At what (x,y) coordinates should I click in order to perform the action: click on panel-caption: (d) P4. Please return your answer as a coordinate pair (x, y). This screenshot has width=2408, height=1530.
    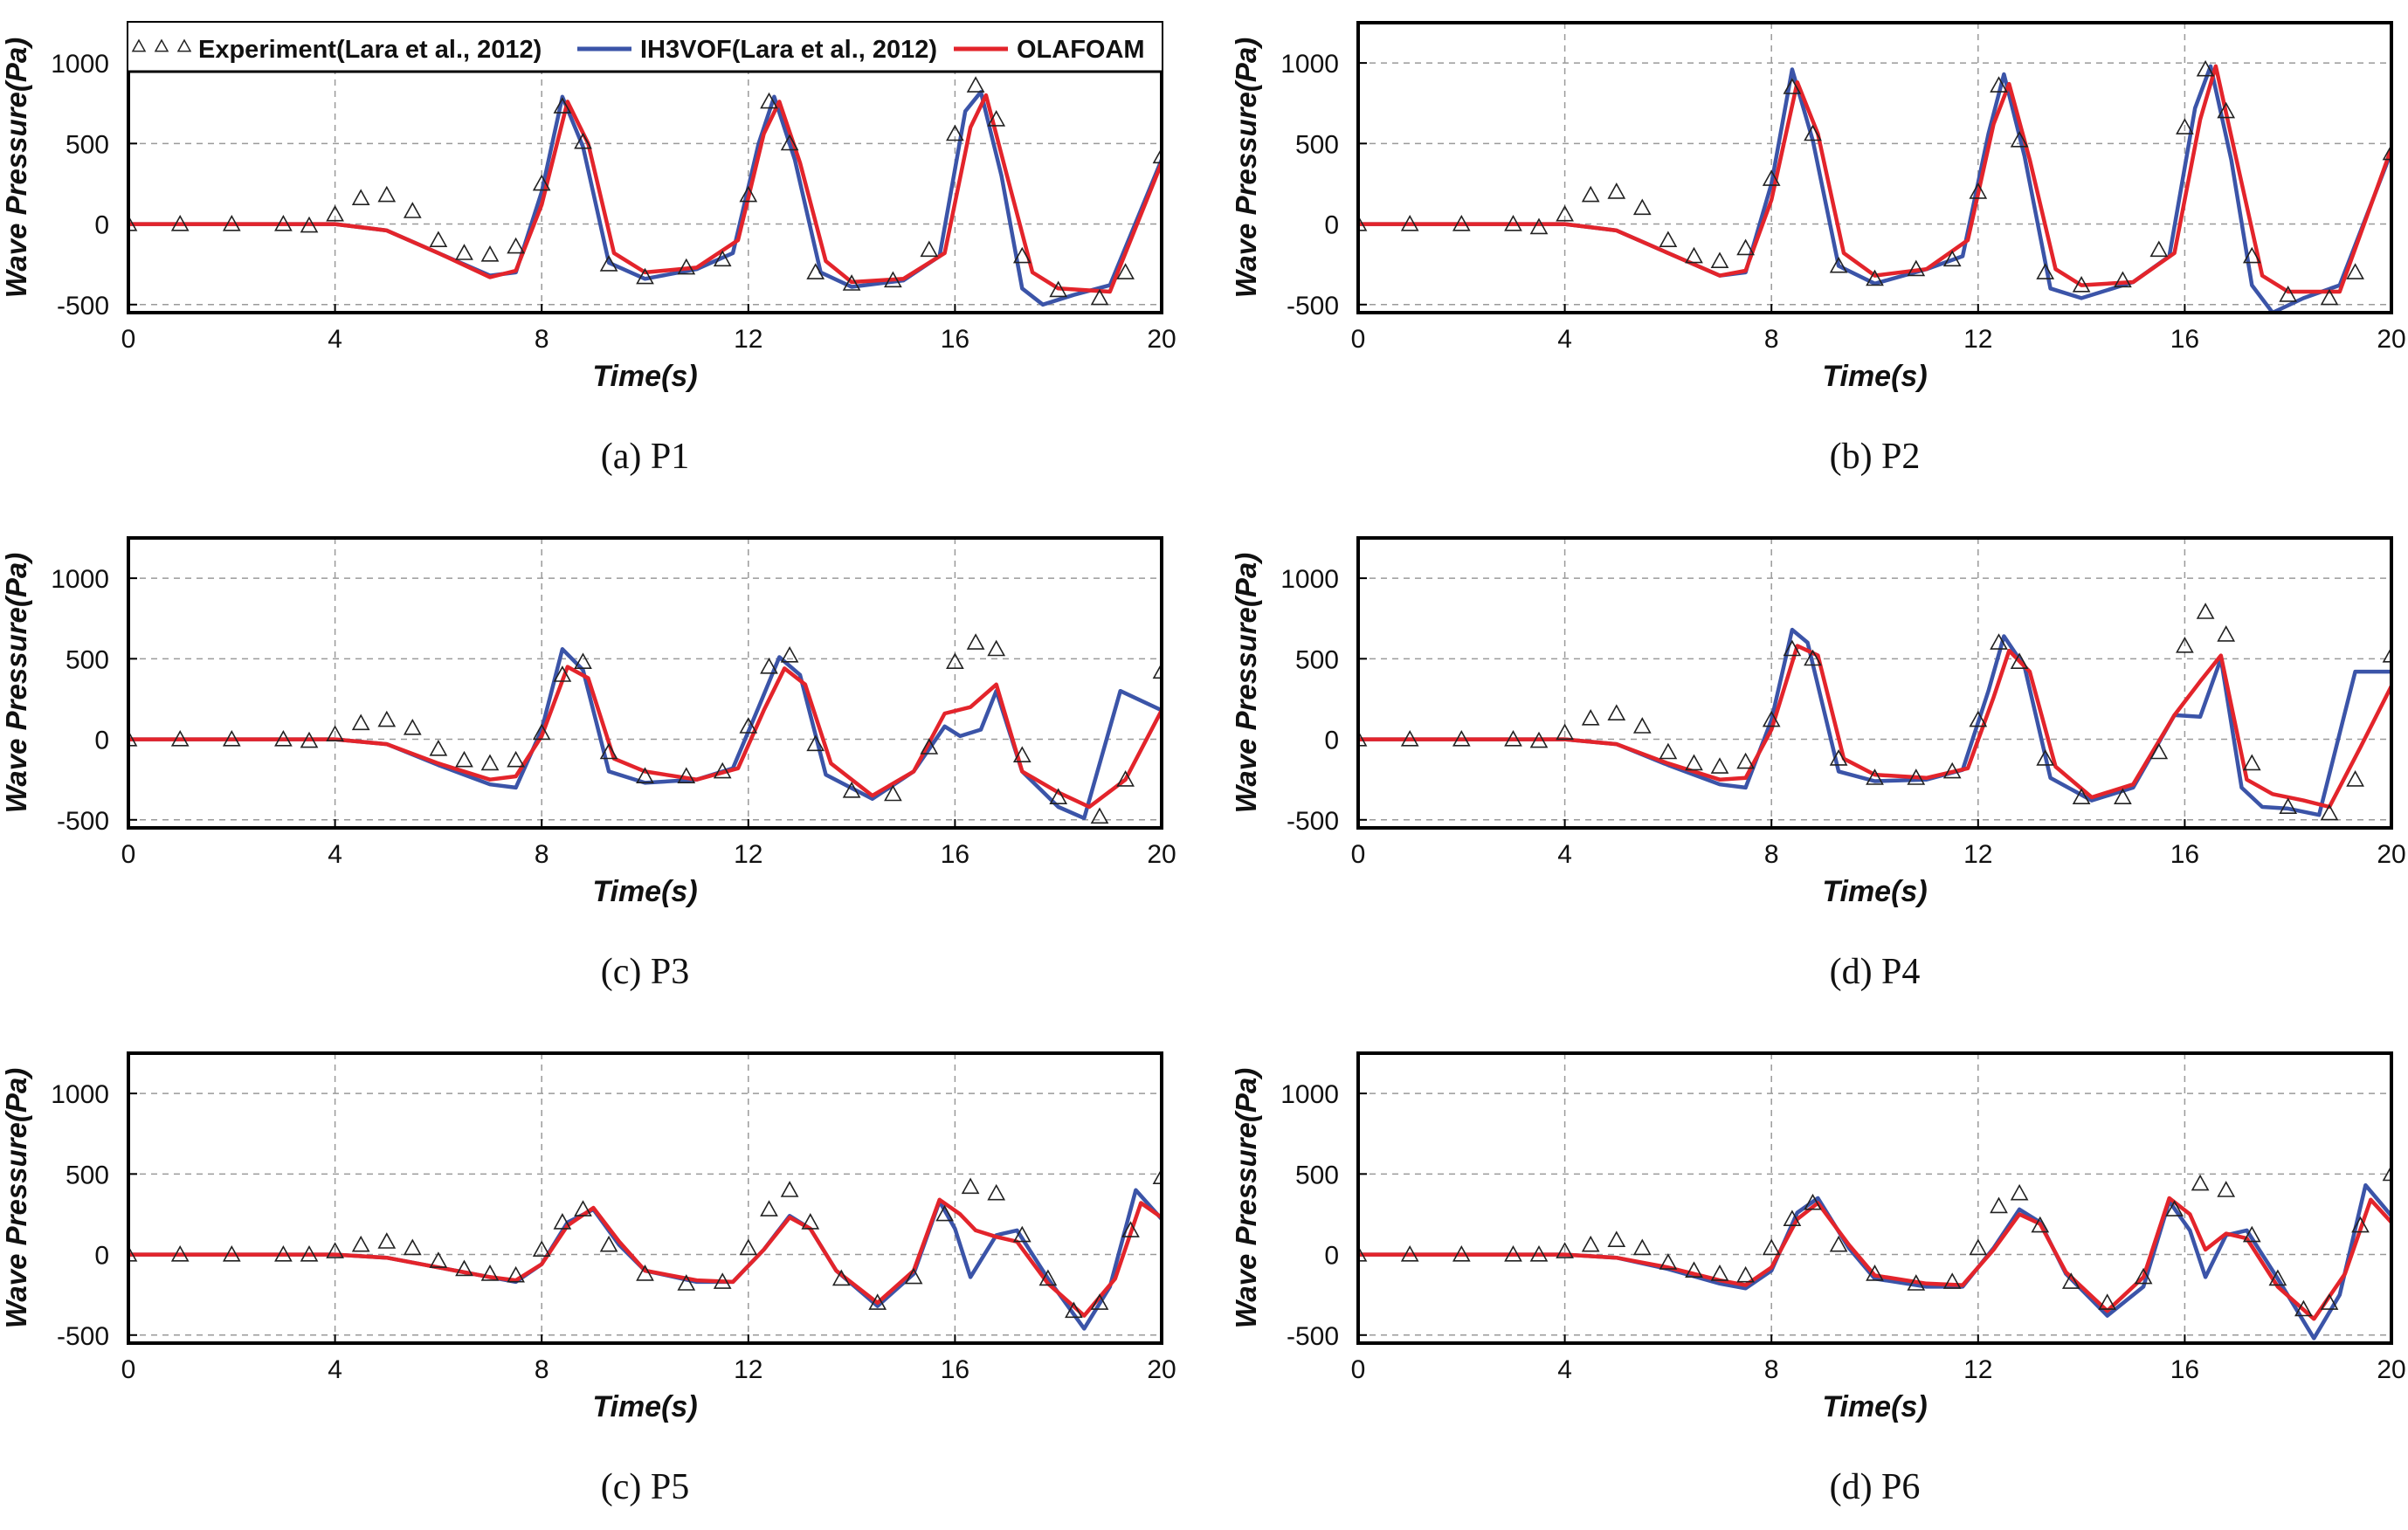
    Looking at the image, I should click on (1875, 972).